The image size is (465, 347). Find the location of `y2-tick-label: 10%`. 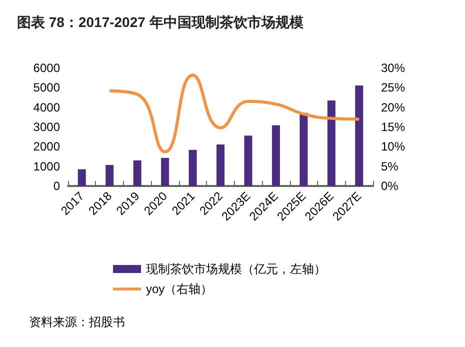

y2-tick-label: 10% is located at coordinates (393, 147).